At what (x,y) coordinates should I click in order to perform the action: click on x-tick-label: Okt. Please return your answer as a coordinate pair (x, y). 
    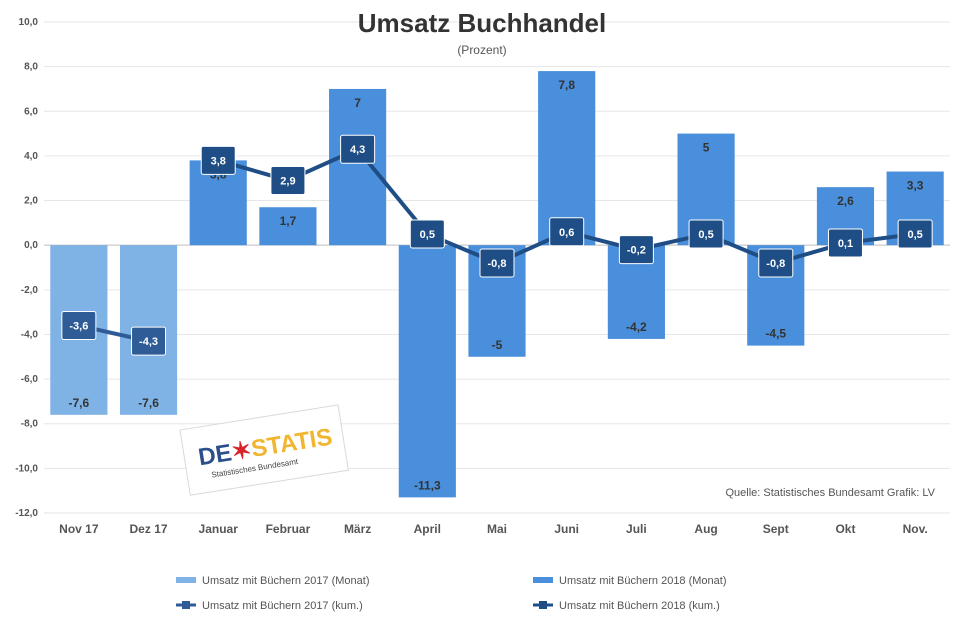
    Looking at the image, I should click on (845, 529).